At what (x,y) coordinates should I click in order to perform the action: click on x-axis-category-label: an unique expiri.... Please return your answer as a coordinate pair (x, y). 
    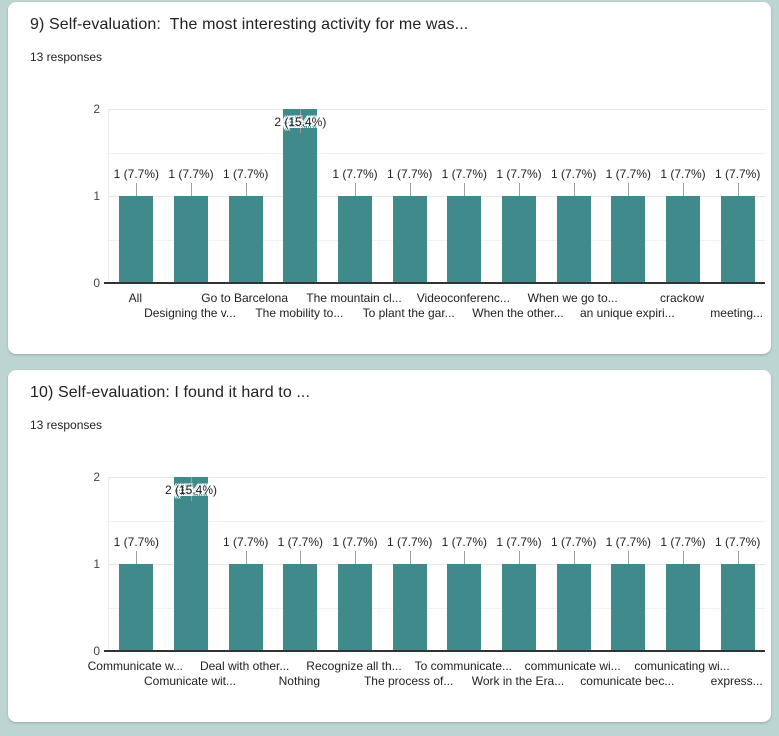
    Looking at the image, I should click on (627, 313).